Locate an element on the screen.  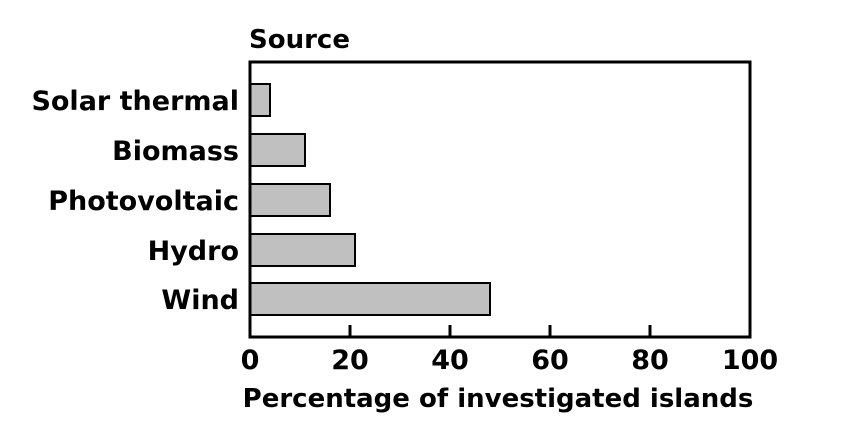
x-tick-label: 100 is located at coordinates (750, 360).